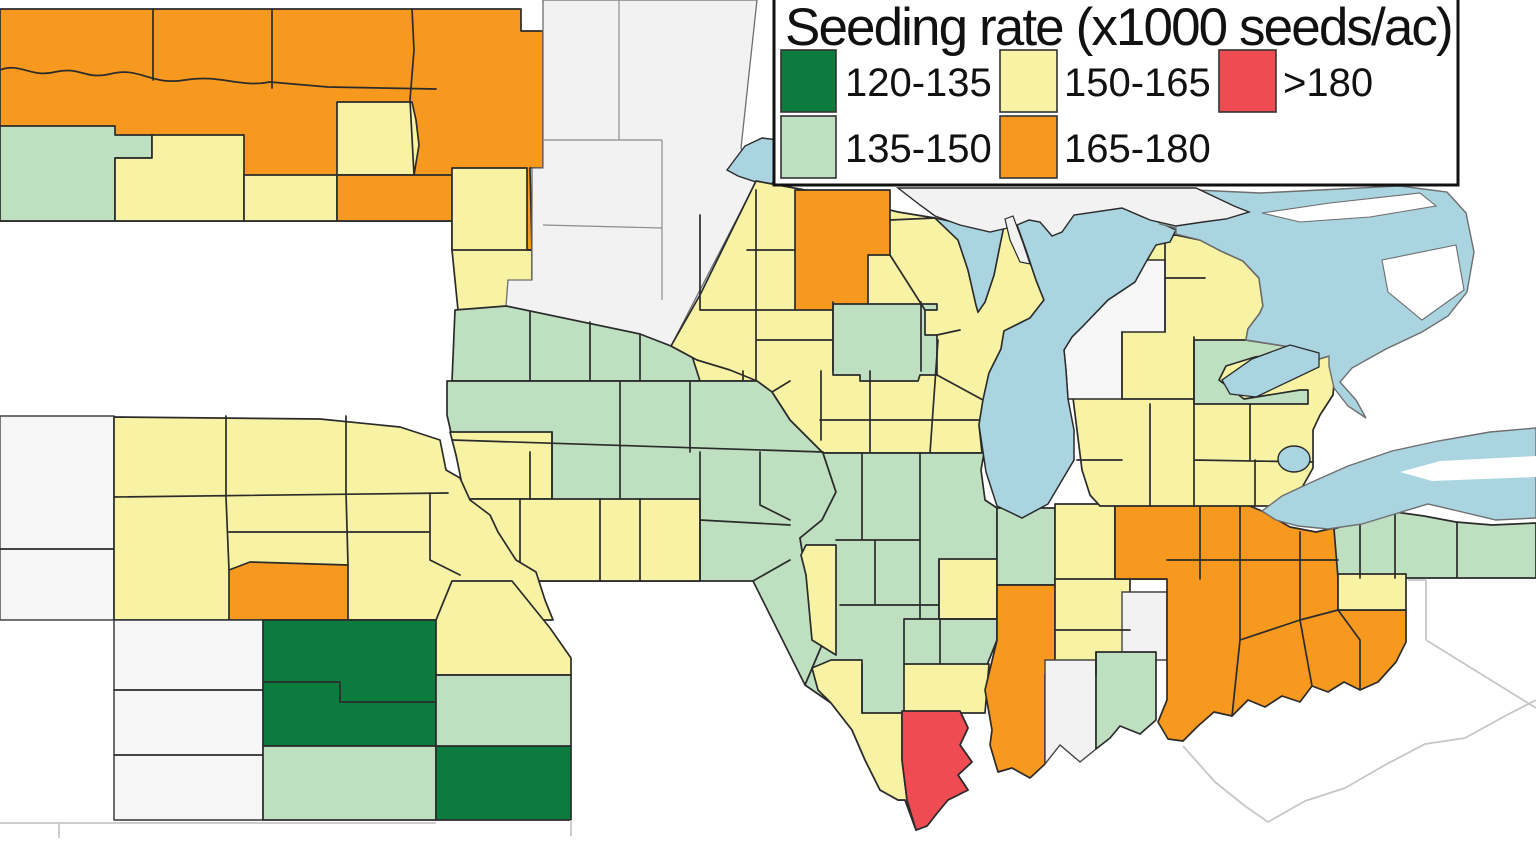 Image resolution: width=1536 pixels, height=855 pixels. I want to click on svg-text: 150-165, so click(1137, 83).